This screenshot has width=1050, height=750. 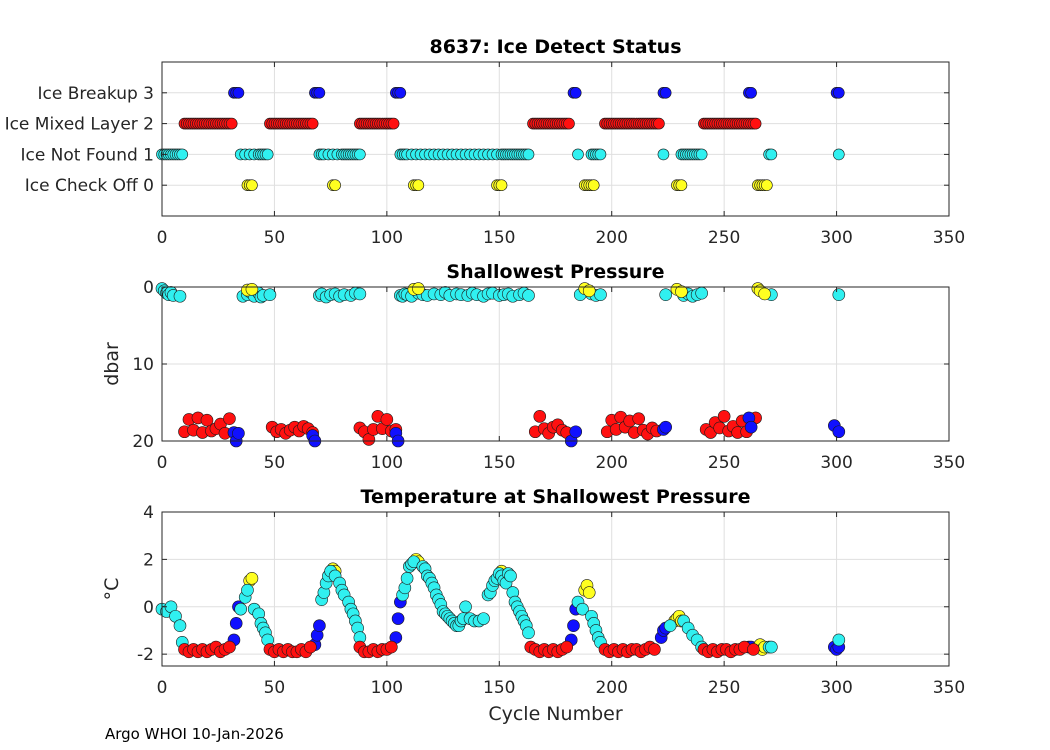 What do you see at coordinates (112, 364) in the screenshot?
I see `y-axis-label: dbar` at bounding box center [112, 364].